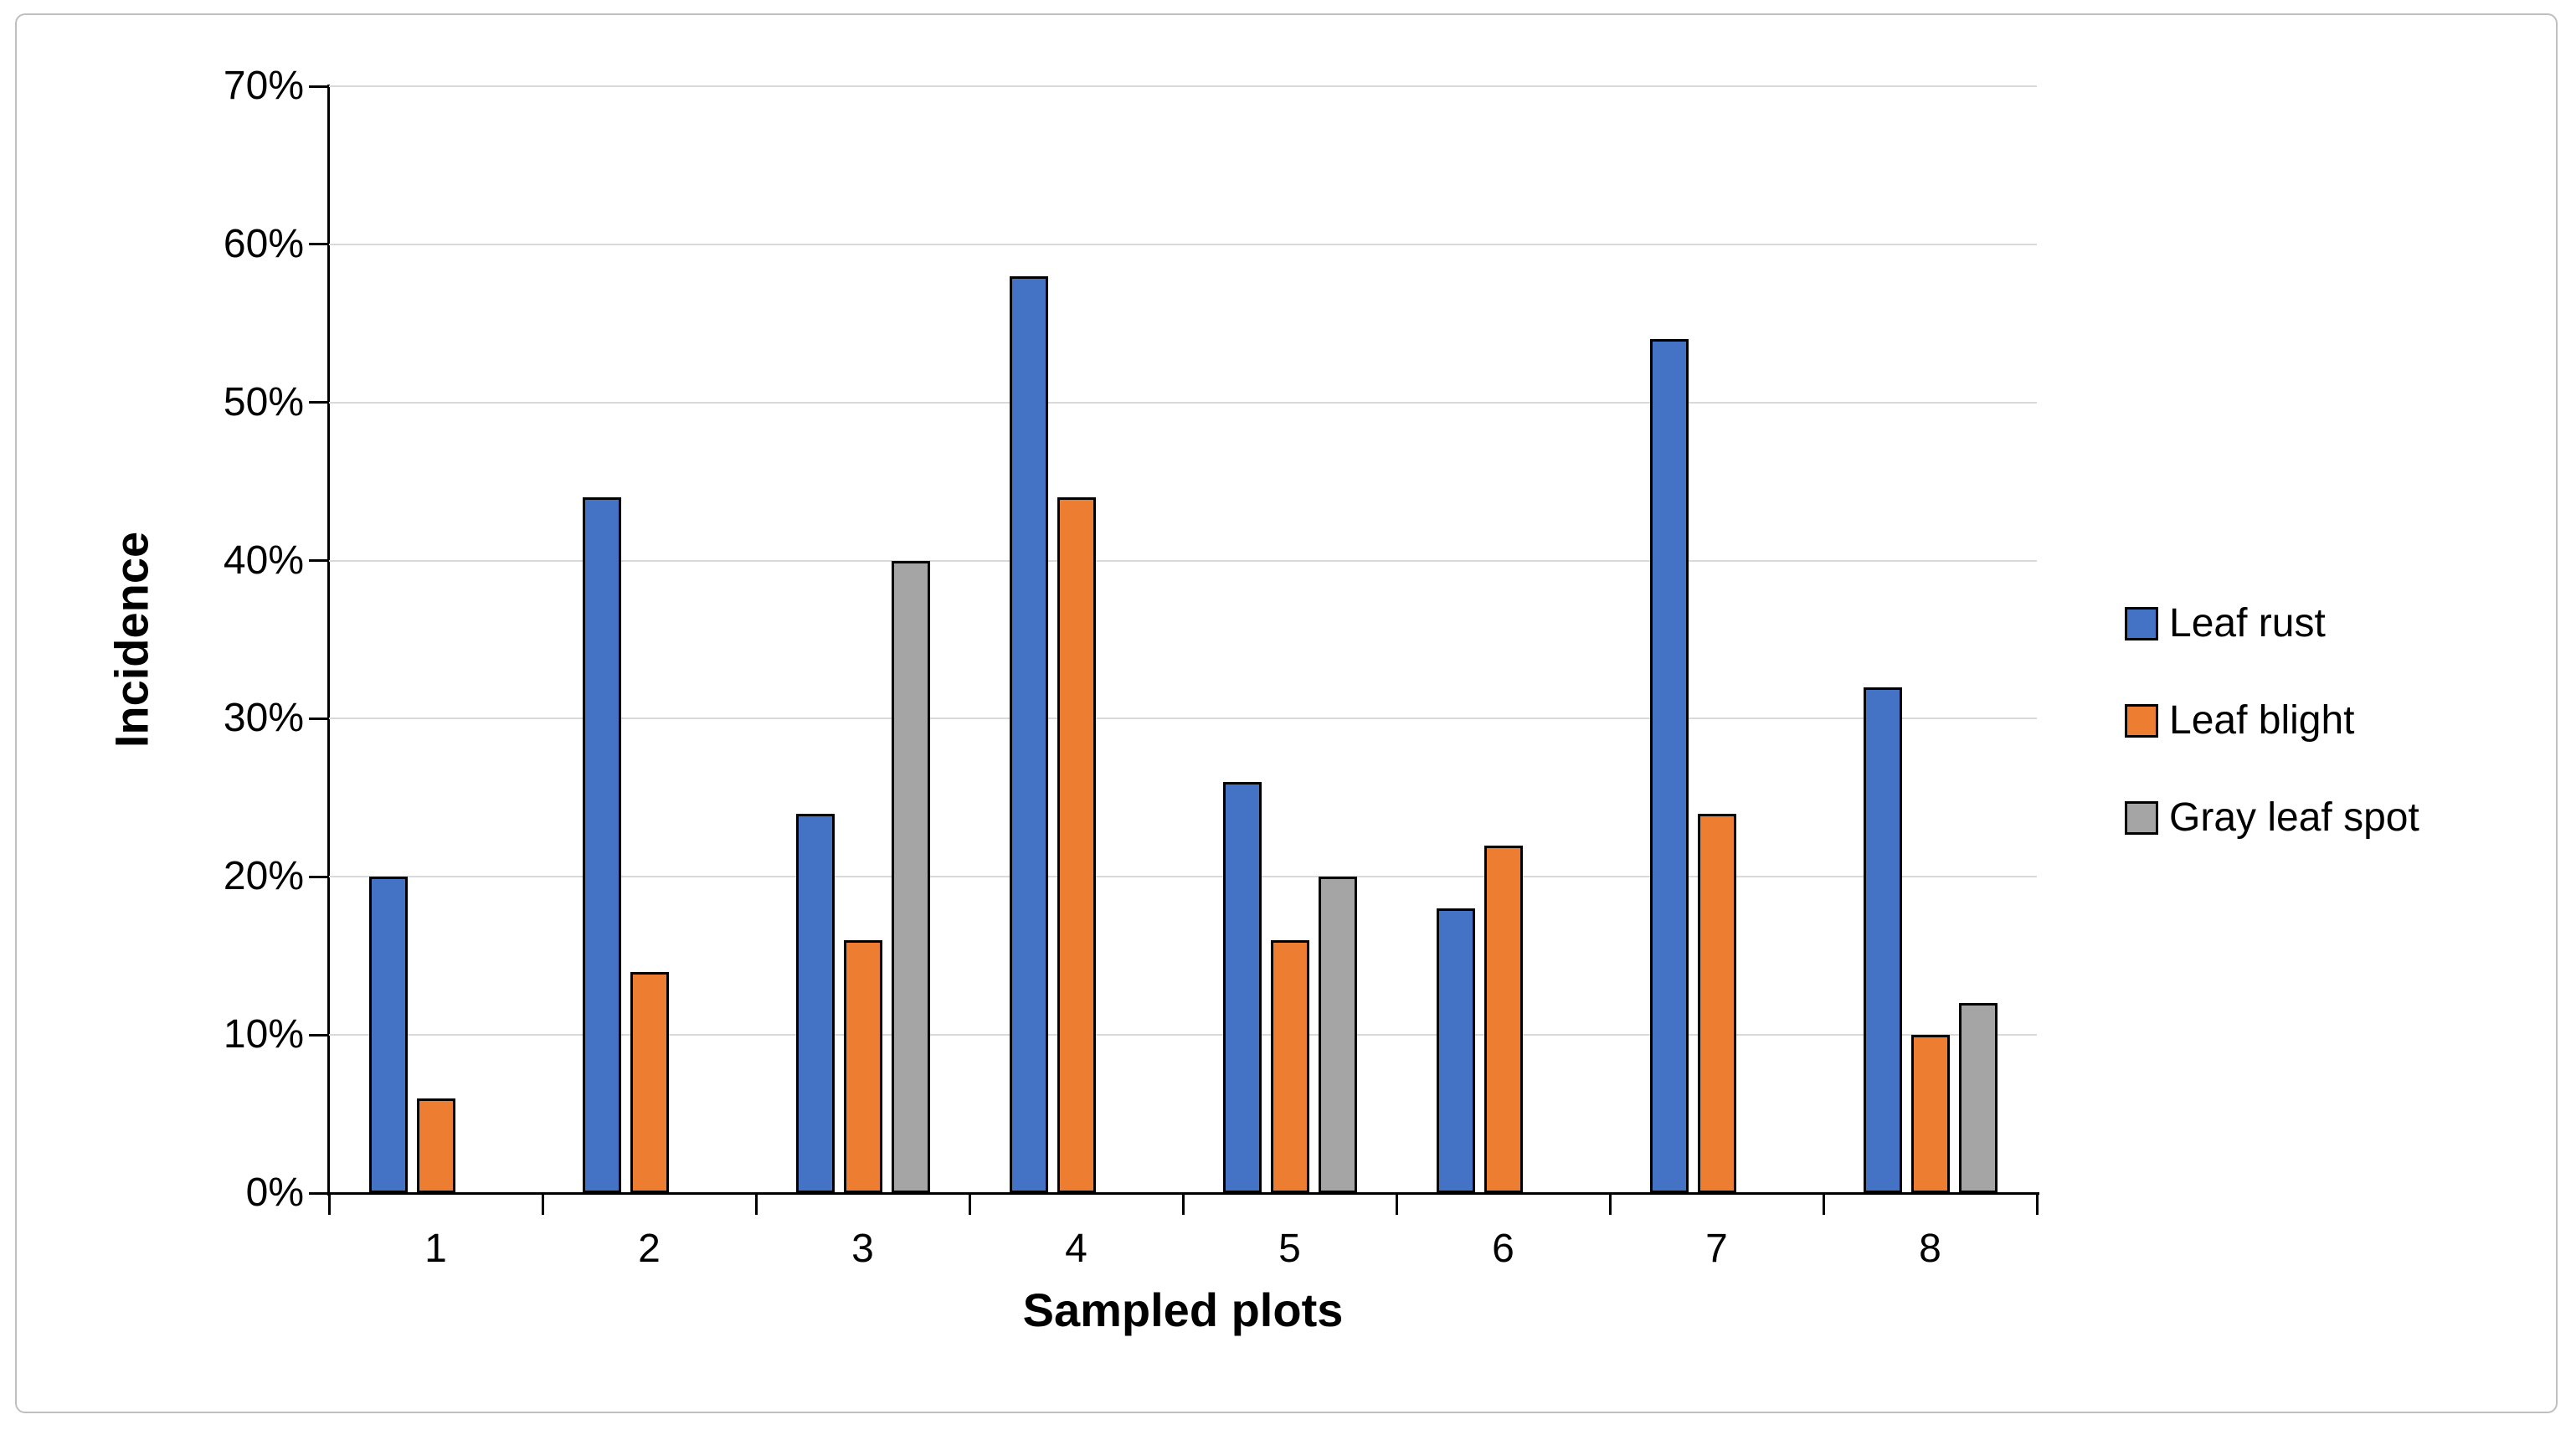  What do you see at coordinates (1669, 766) in the screenshot?
I see `bar-leaf-rust-plot7` at bounding box center [1669, 766].